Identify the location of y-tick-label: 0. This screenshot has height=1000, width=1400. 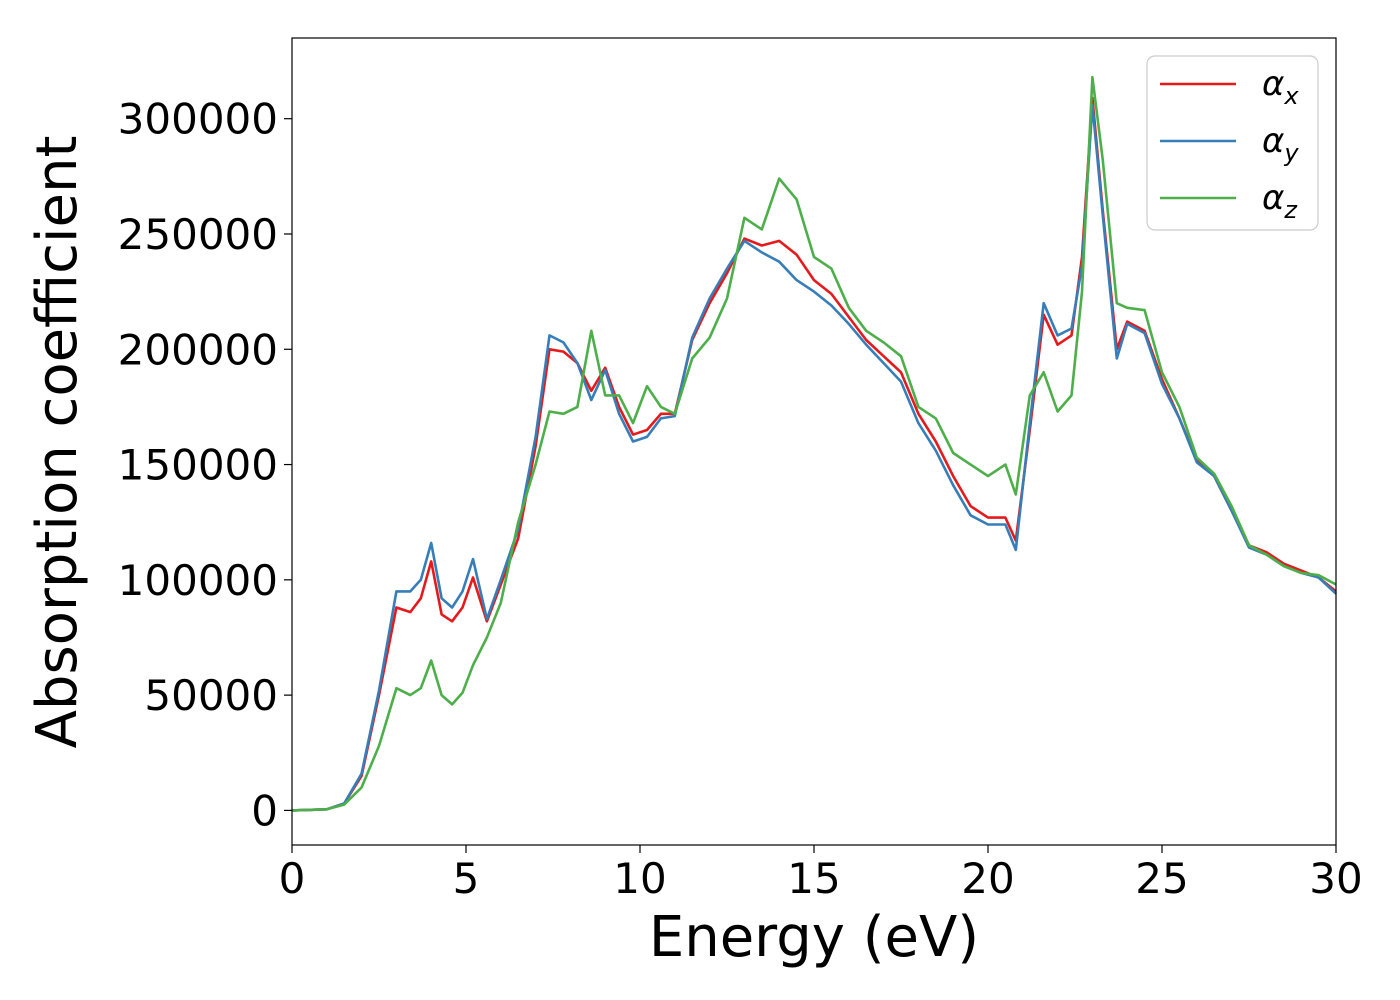
(264, 810).